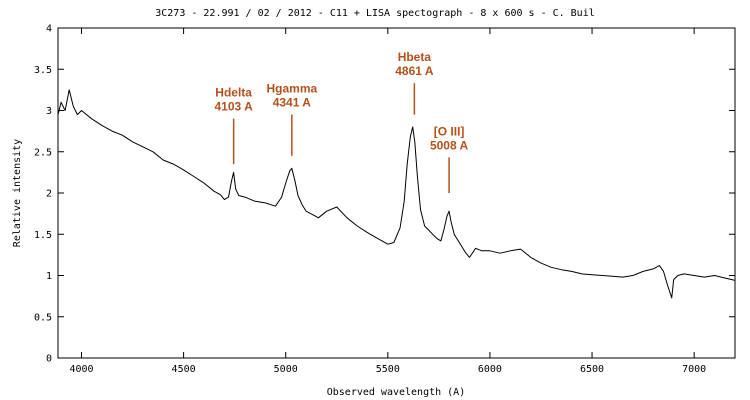  What do you see at coordinates (388, 369) in the screenshot?
I see `x-tick-label: 5500` at bounding box center [388, 369].